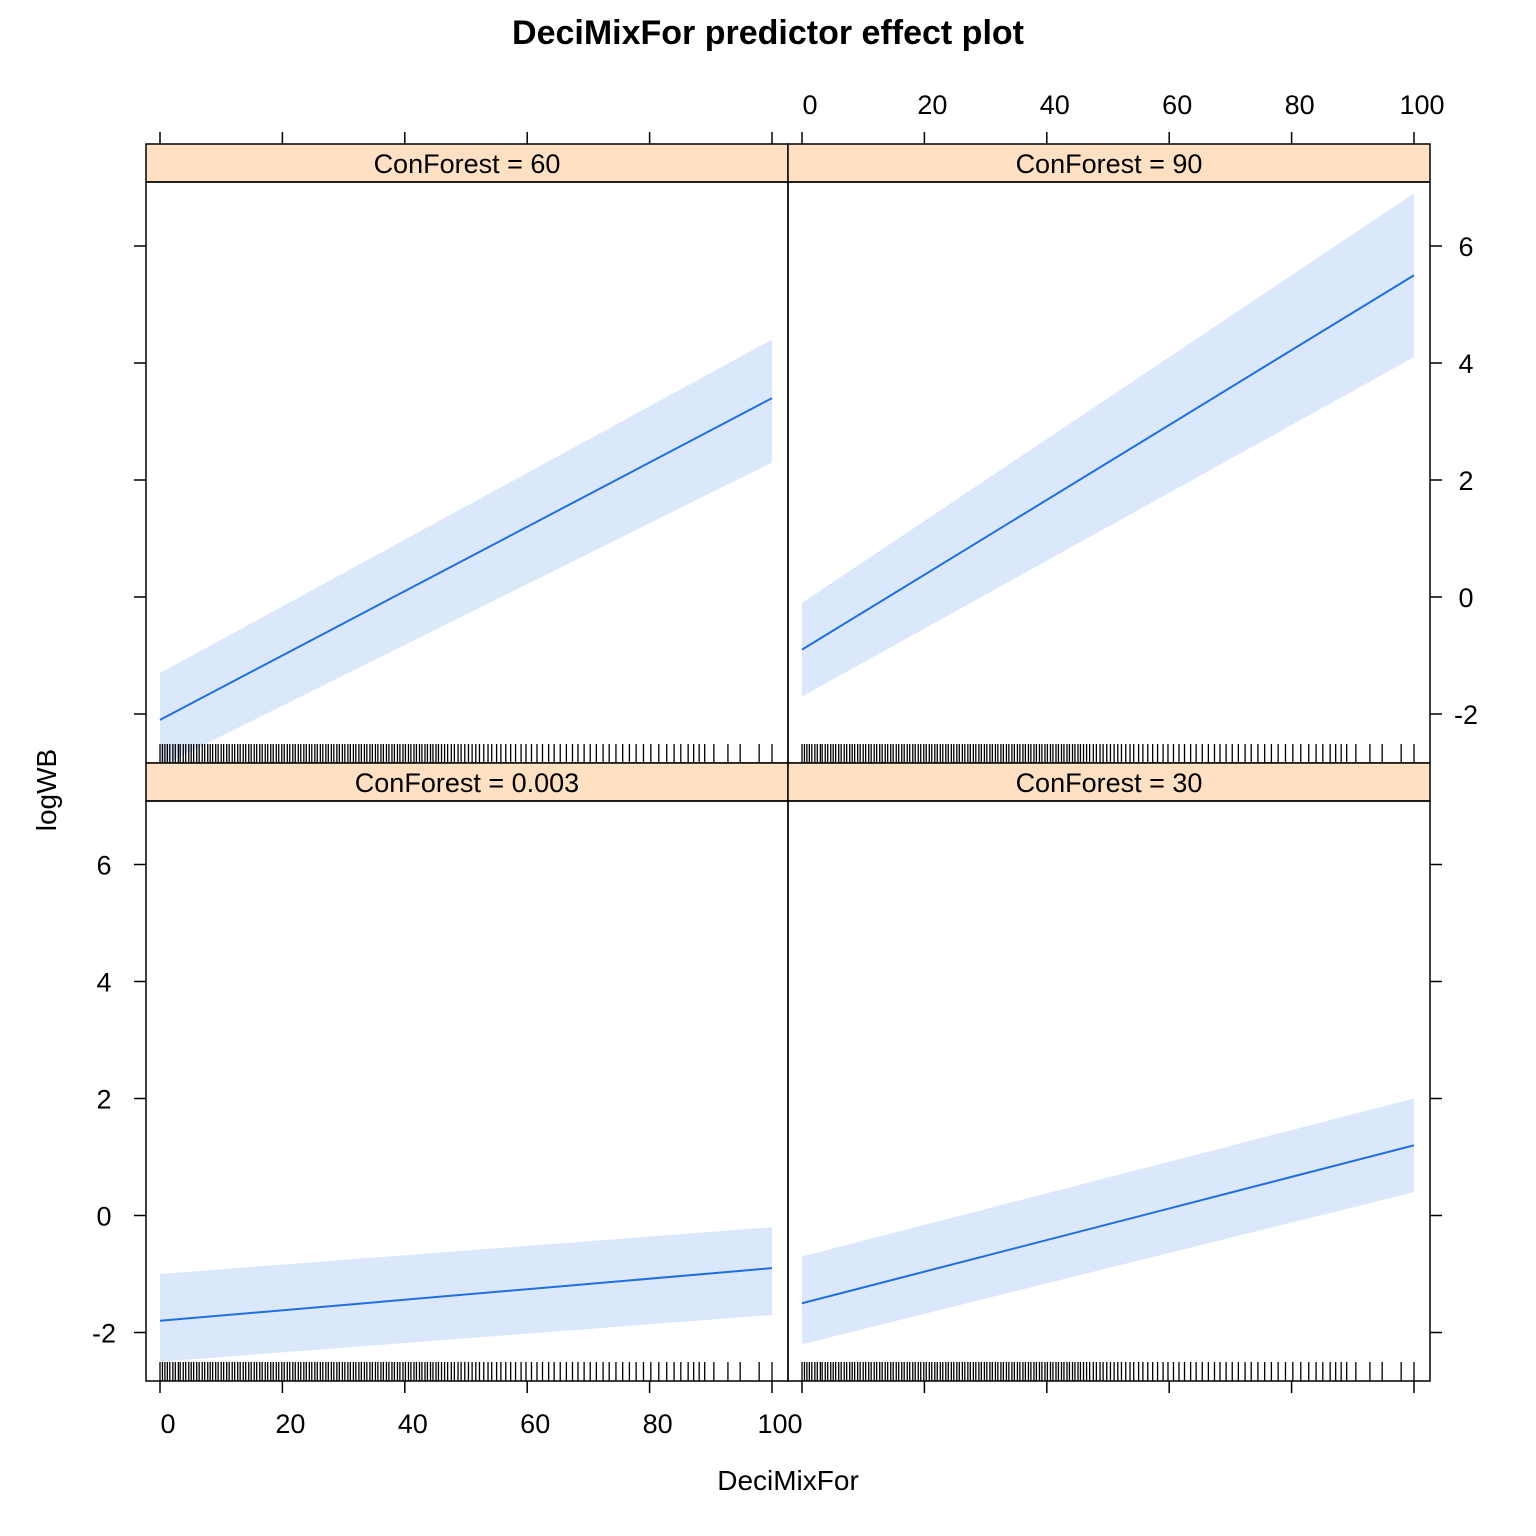  What do you see at coordinates (1465, 364) in the screenshot?
I see `y-tick-label-right: 4` at bounding box center [1465, 364].